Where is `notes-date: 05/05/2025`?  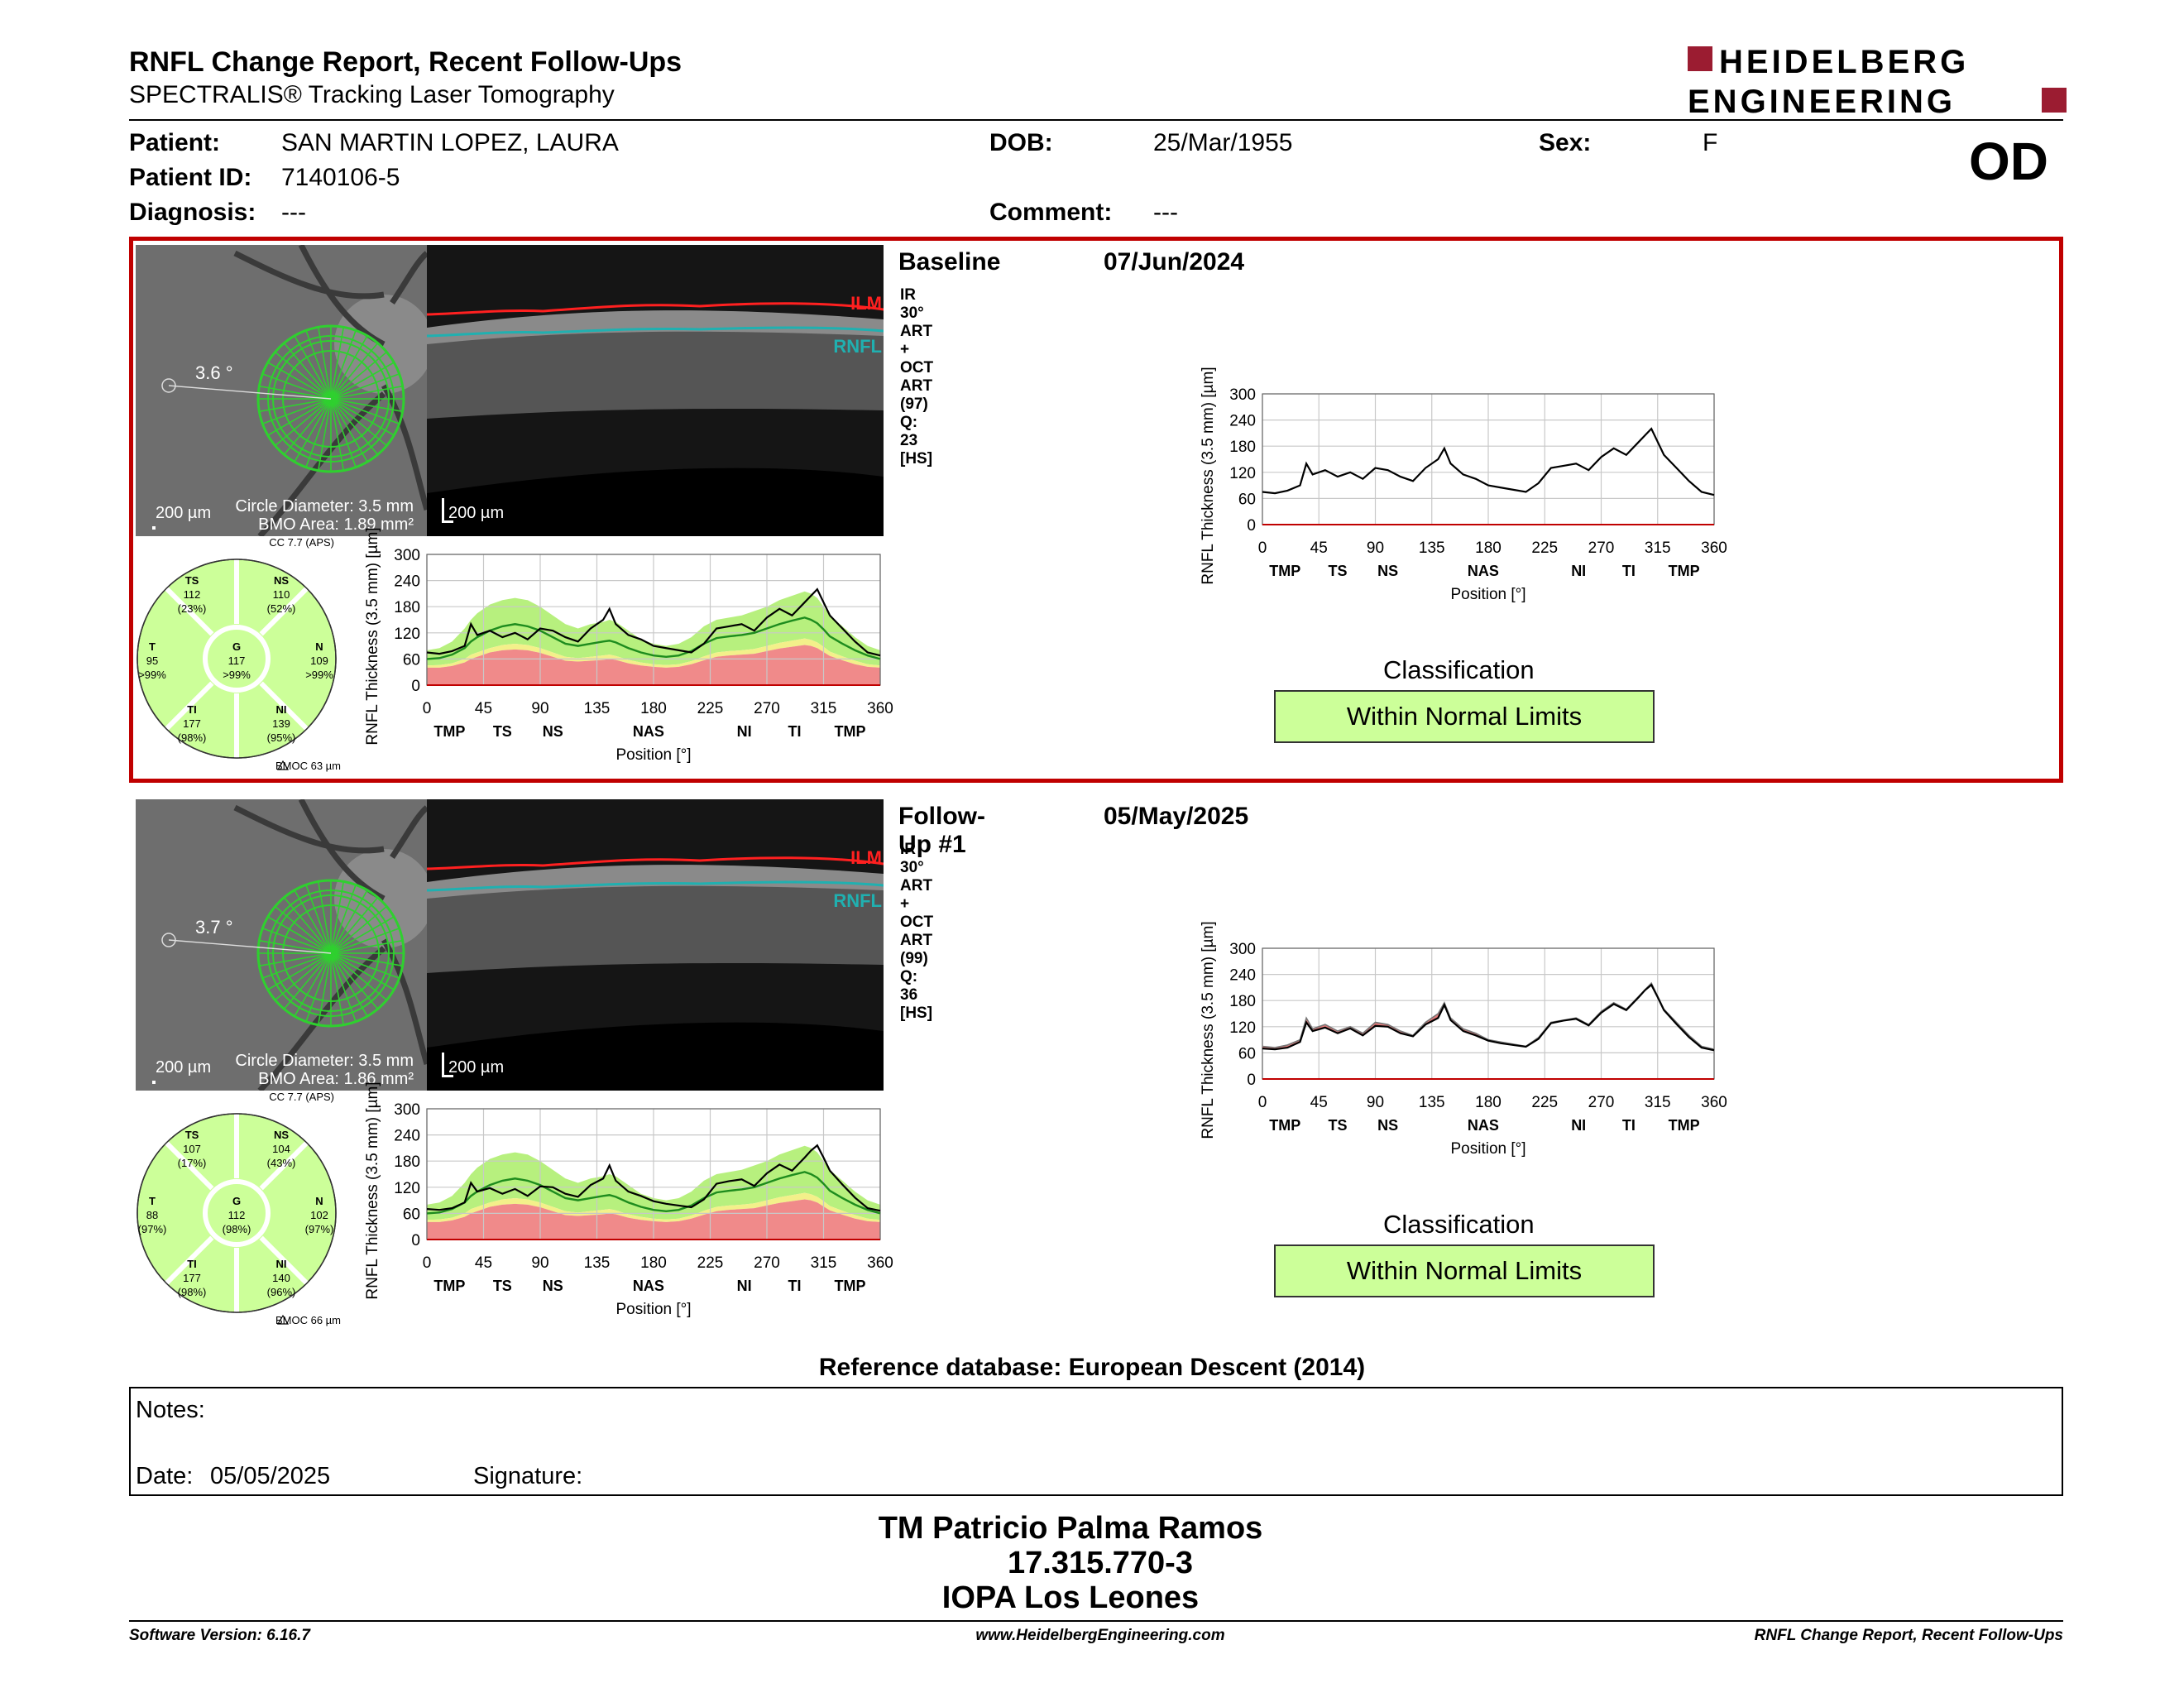
notes-date: 05/05/2025 is located at coordinates (270, 1476).